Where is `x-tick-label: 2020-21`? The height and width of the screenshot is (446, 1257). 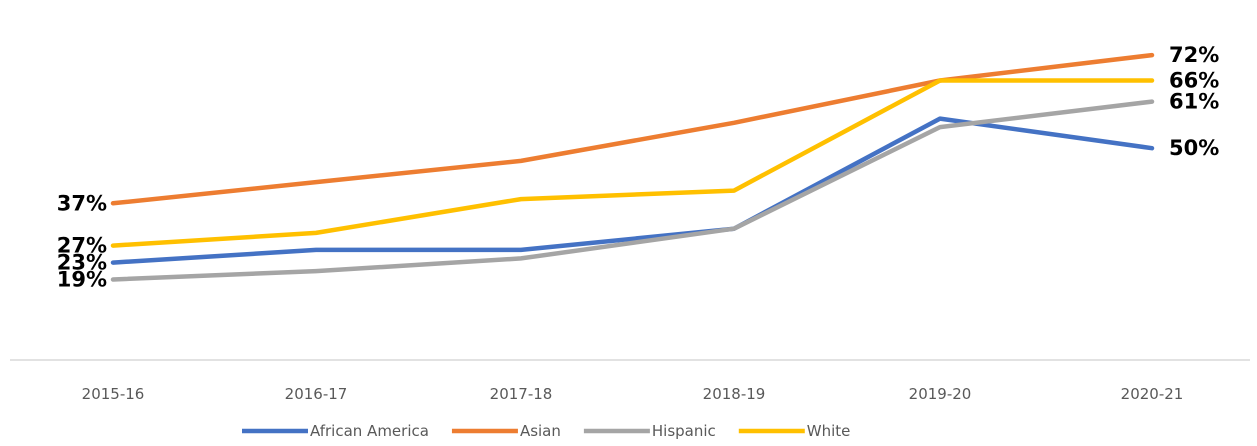 x-tick-label: 2020-21 is located at coordinates (1152, 394).